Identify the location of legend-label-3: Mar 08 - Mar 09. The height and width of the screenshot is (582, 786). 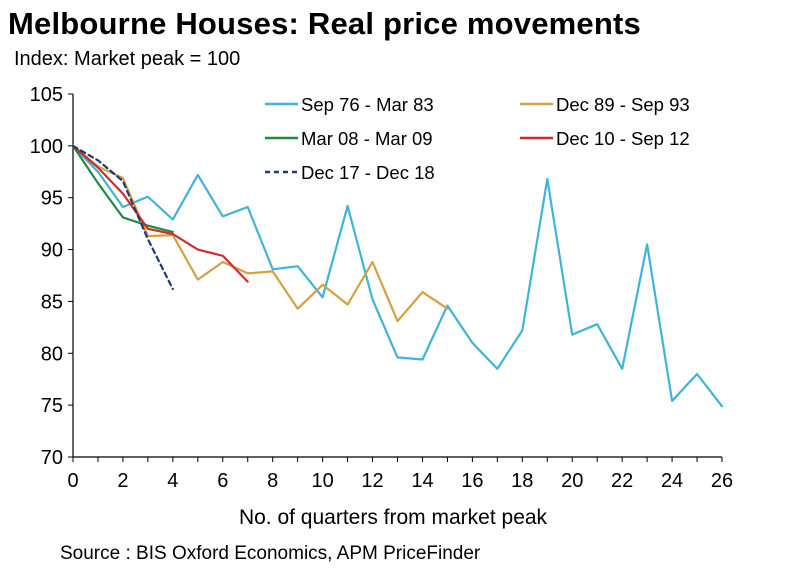
(367, 138).